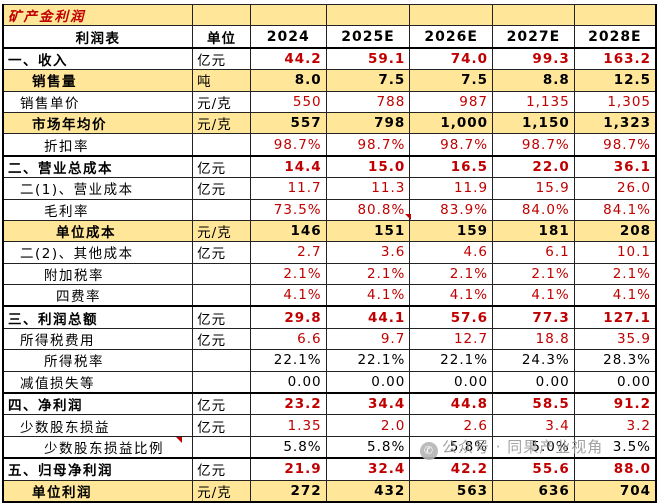 This screenshot has height=503, width=657. I want to click on header-year: 2027E, so click(533, 37).